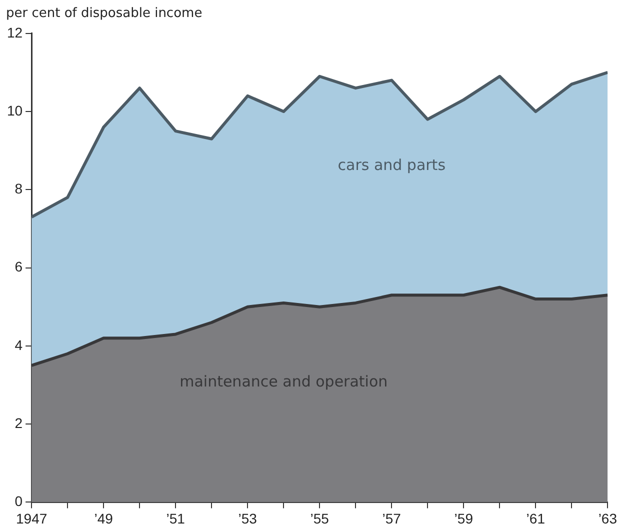  I want to click on x-tick-label: ’53, so click(248, 518).